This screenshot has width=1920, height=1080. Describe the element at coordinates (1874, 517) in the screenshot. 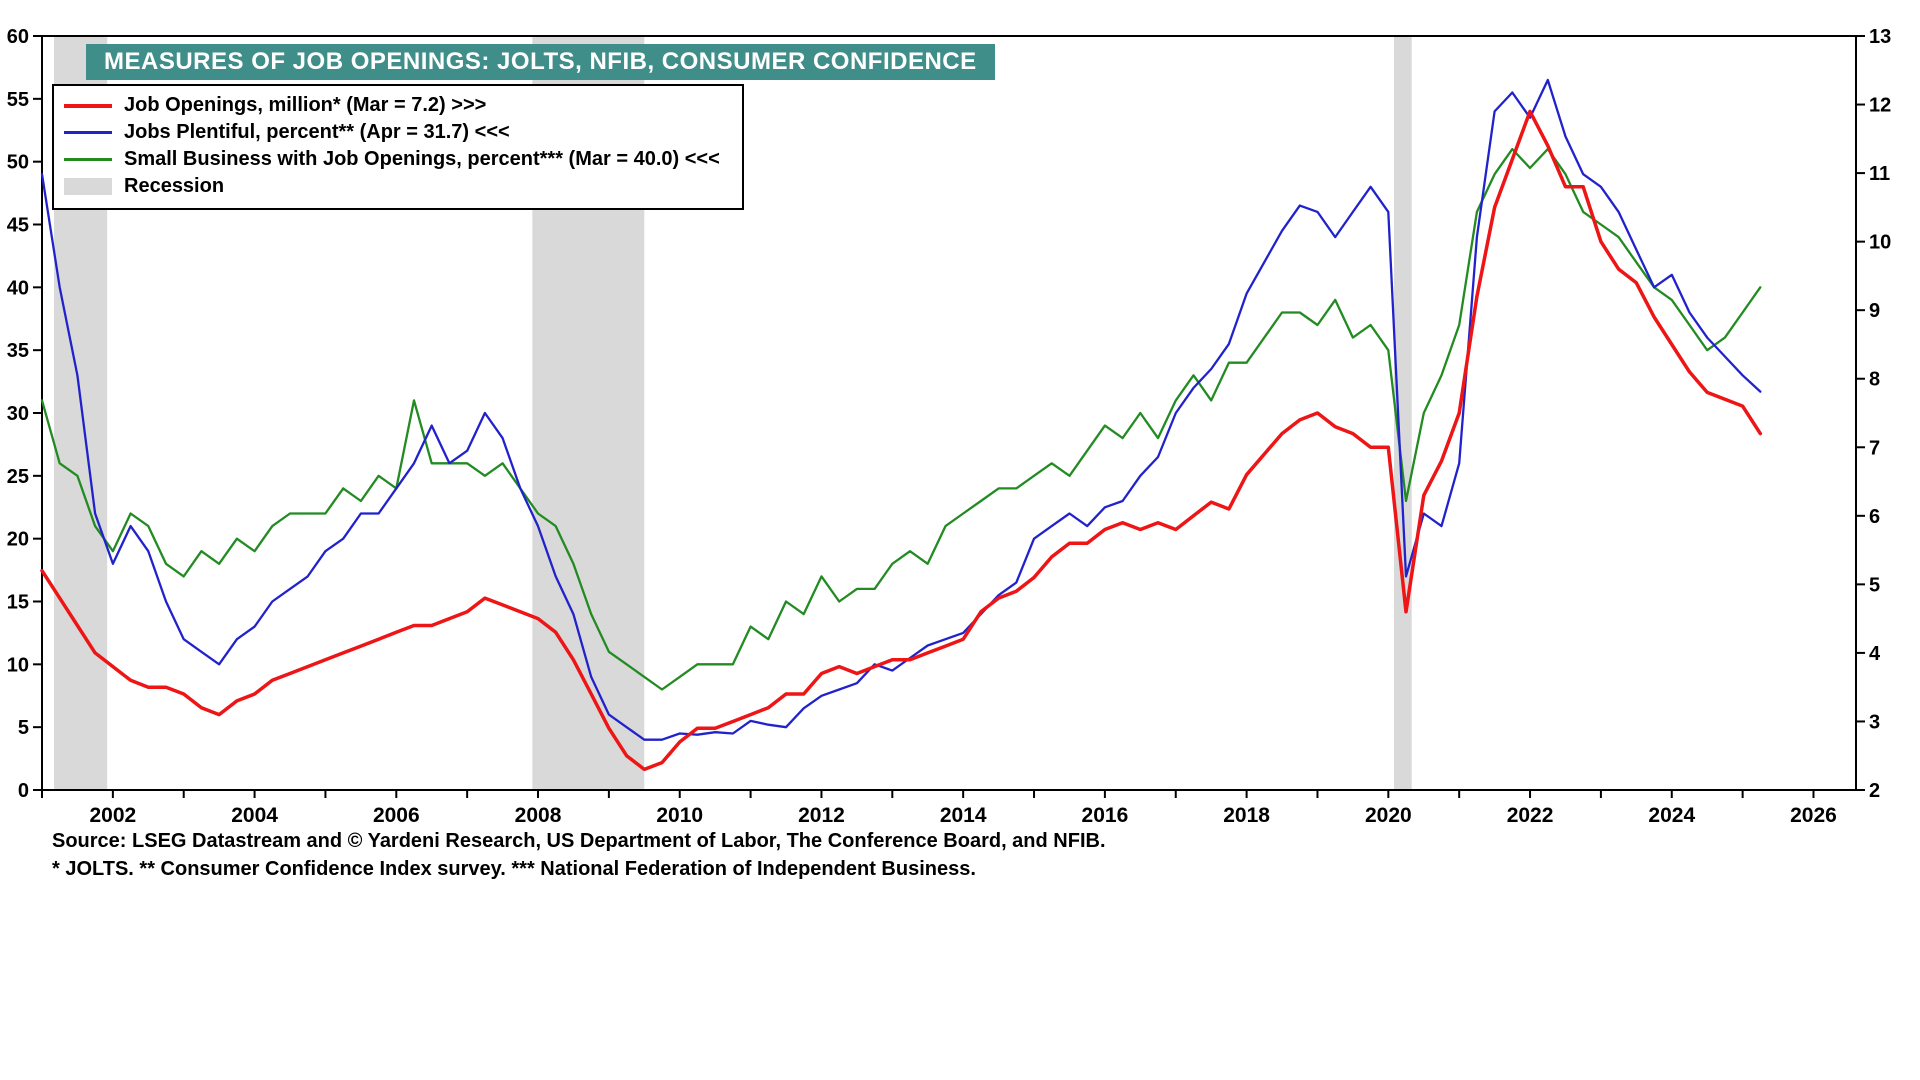

I see `right-axis-tick-label: 6` at that location.